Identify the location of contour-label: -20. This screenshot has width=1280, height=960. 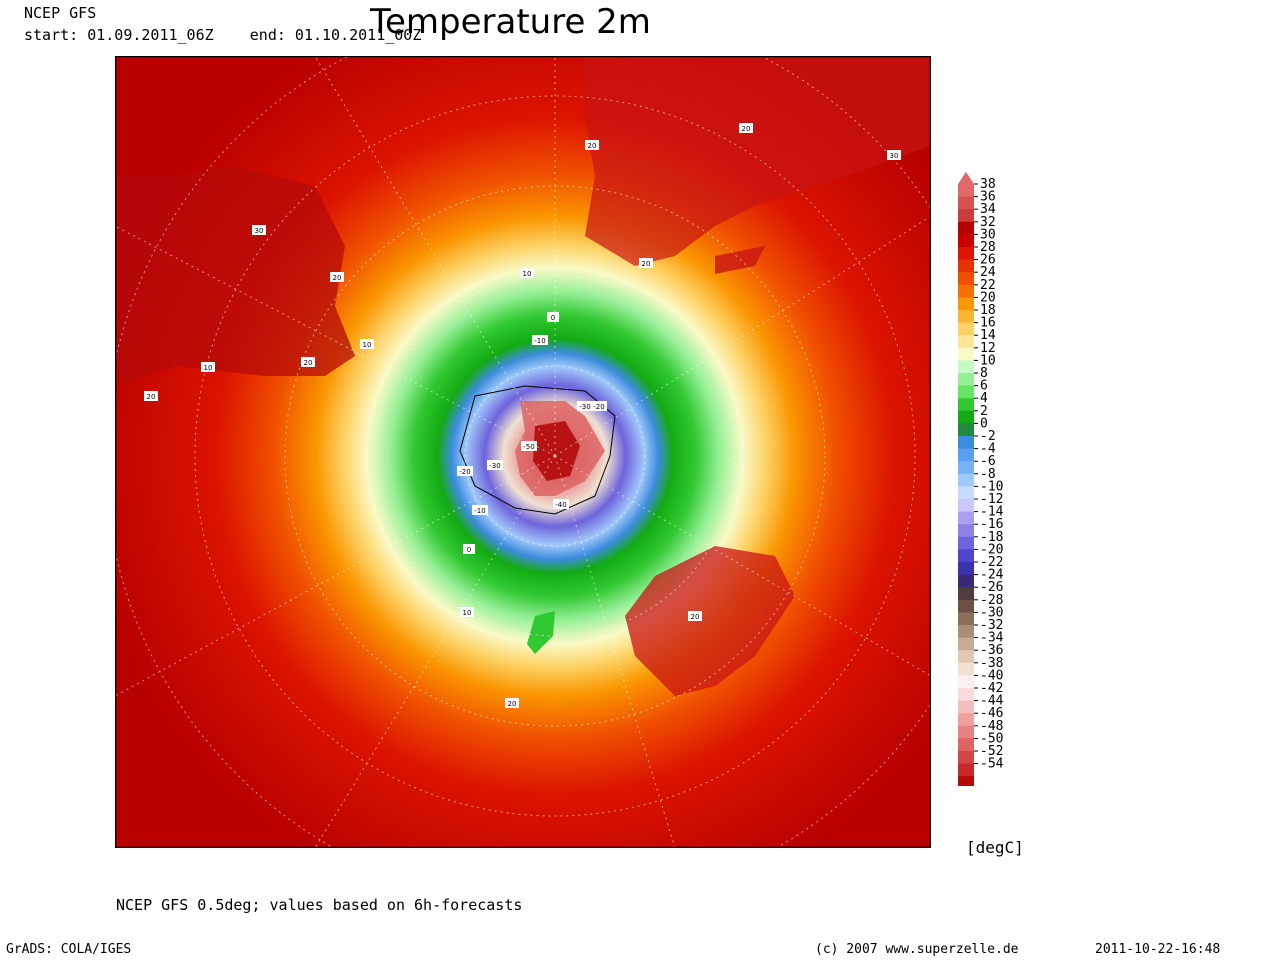
(599, 406).